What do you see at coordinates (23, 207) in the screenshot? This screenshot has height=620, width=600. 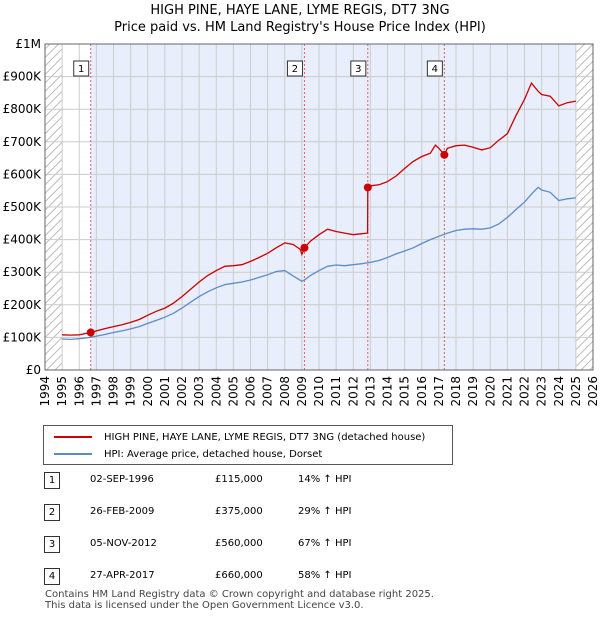 I see `y-tick-label: £500K` at bounding box center [23, 207].